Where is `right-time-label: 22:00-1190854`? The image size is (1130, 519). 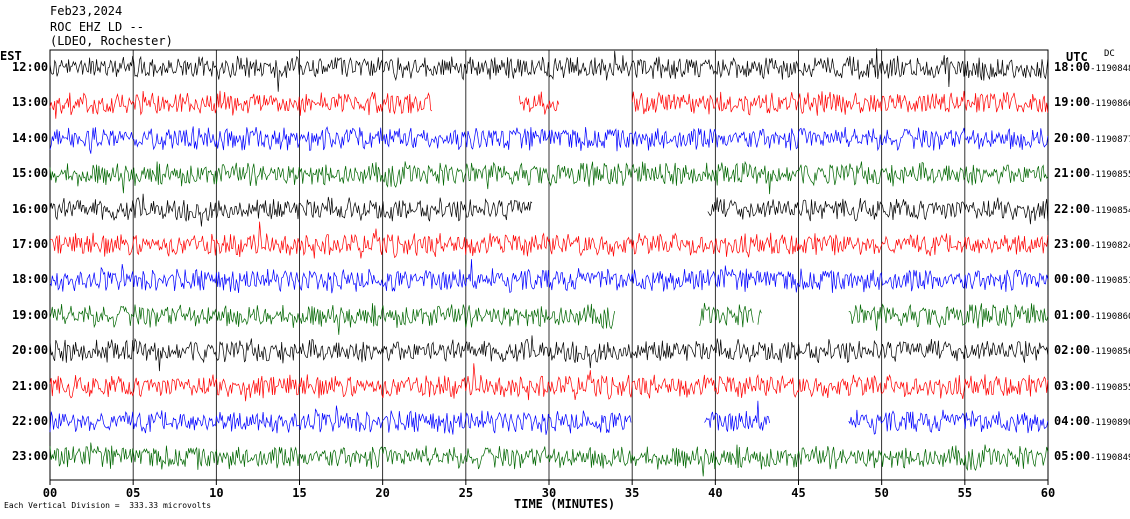 right-time-label: 22:00-1190854 is located at coordinates (1092, 209).